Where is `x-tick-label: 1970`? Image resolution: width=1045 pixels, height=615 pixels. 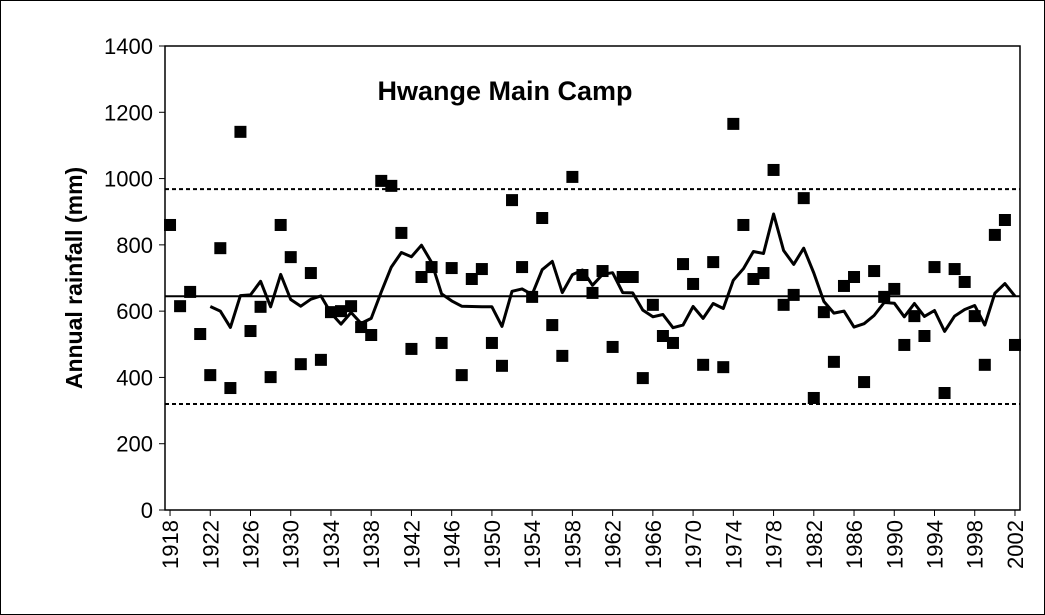 x-tick-label: 1970 is located at coordinates (693, 544).